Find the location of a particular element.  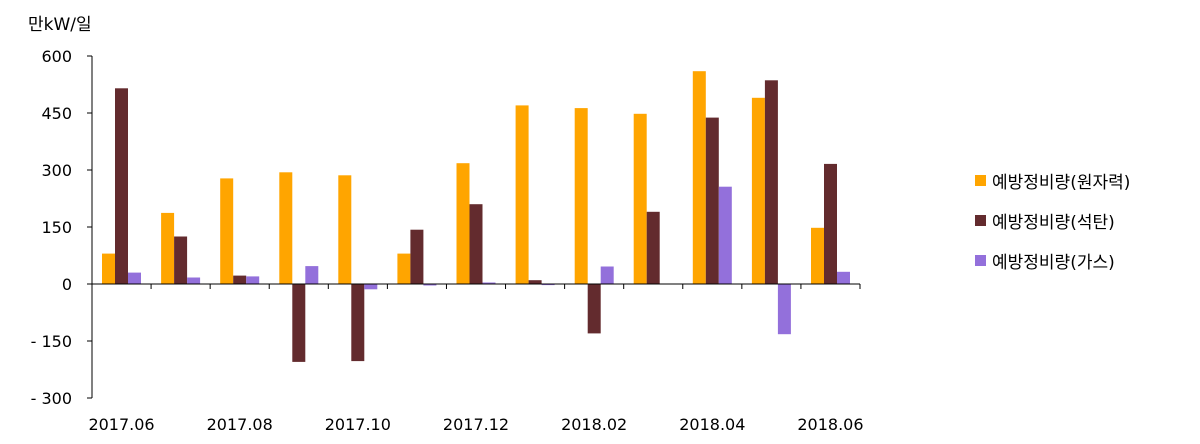

x-tick-label: 2018.04 is located at coordinates (712, 424).